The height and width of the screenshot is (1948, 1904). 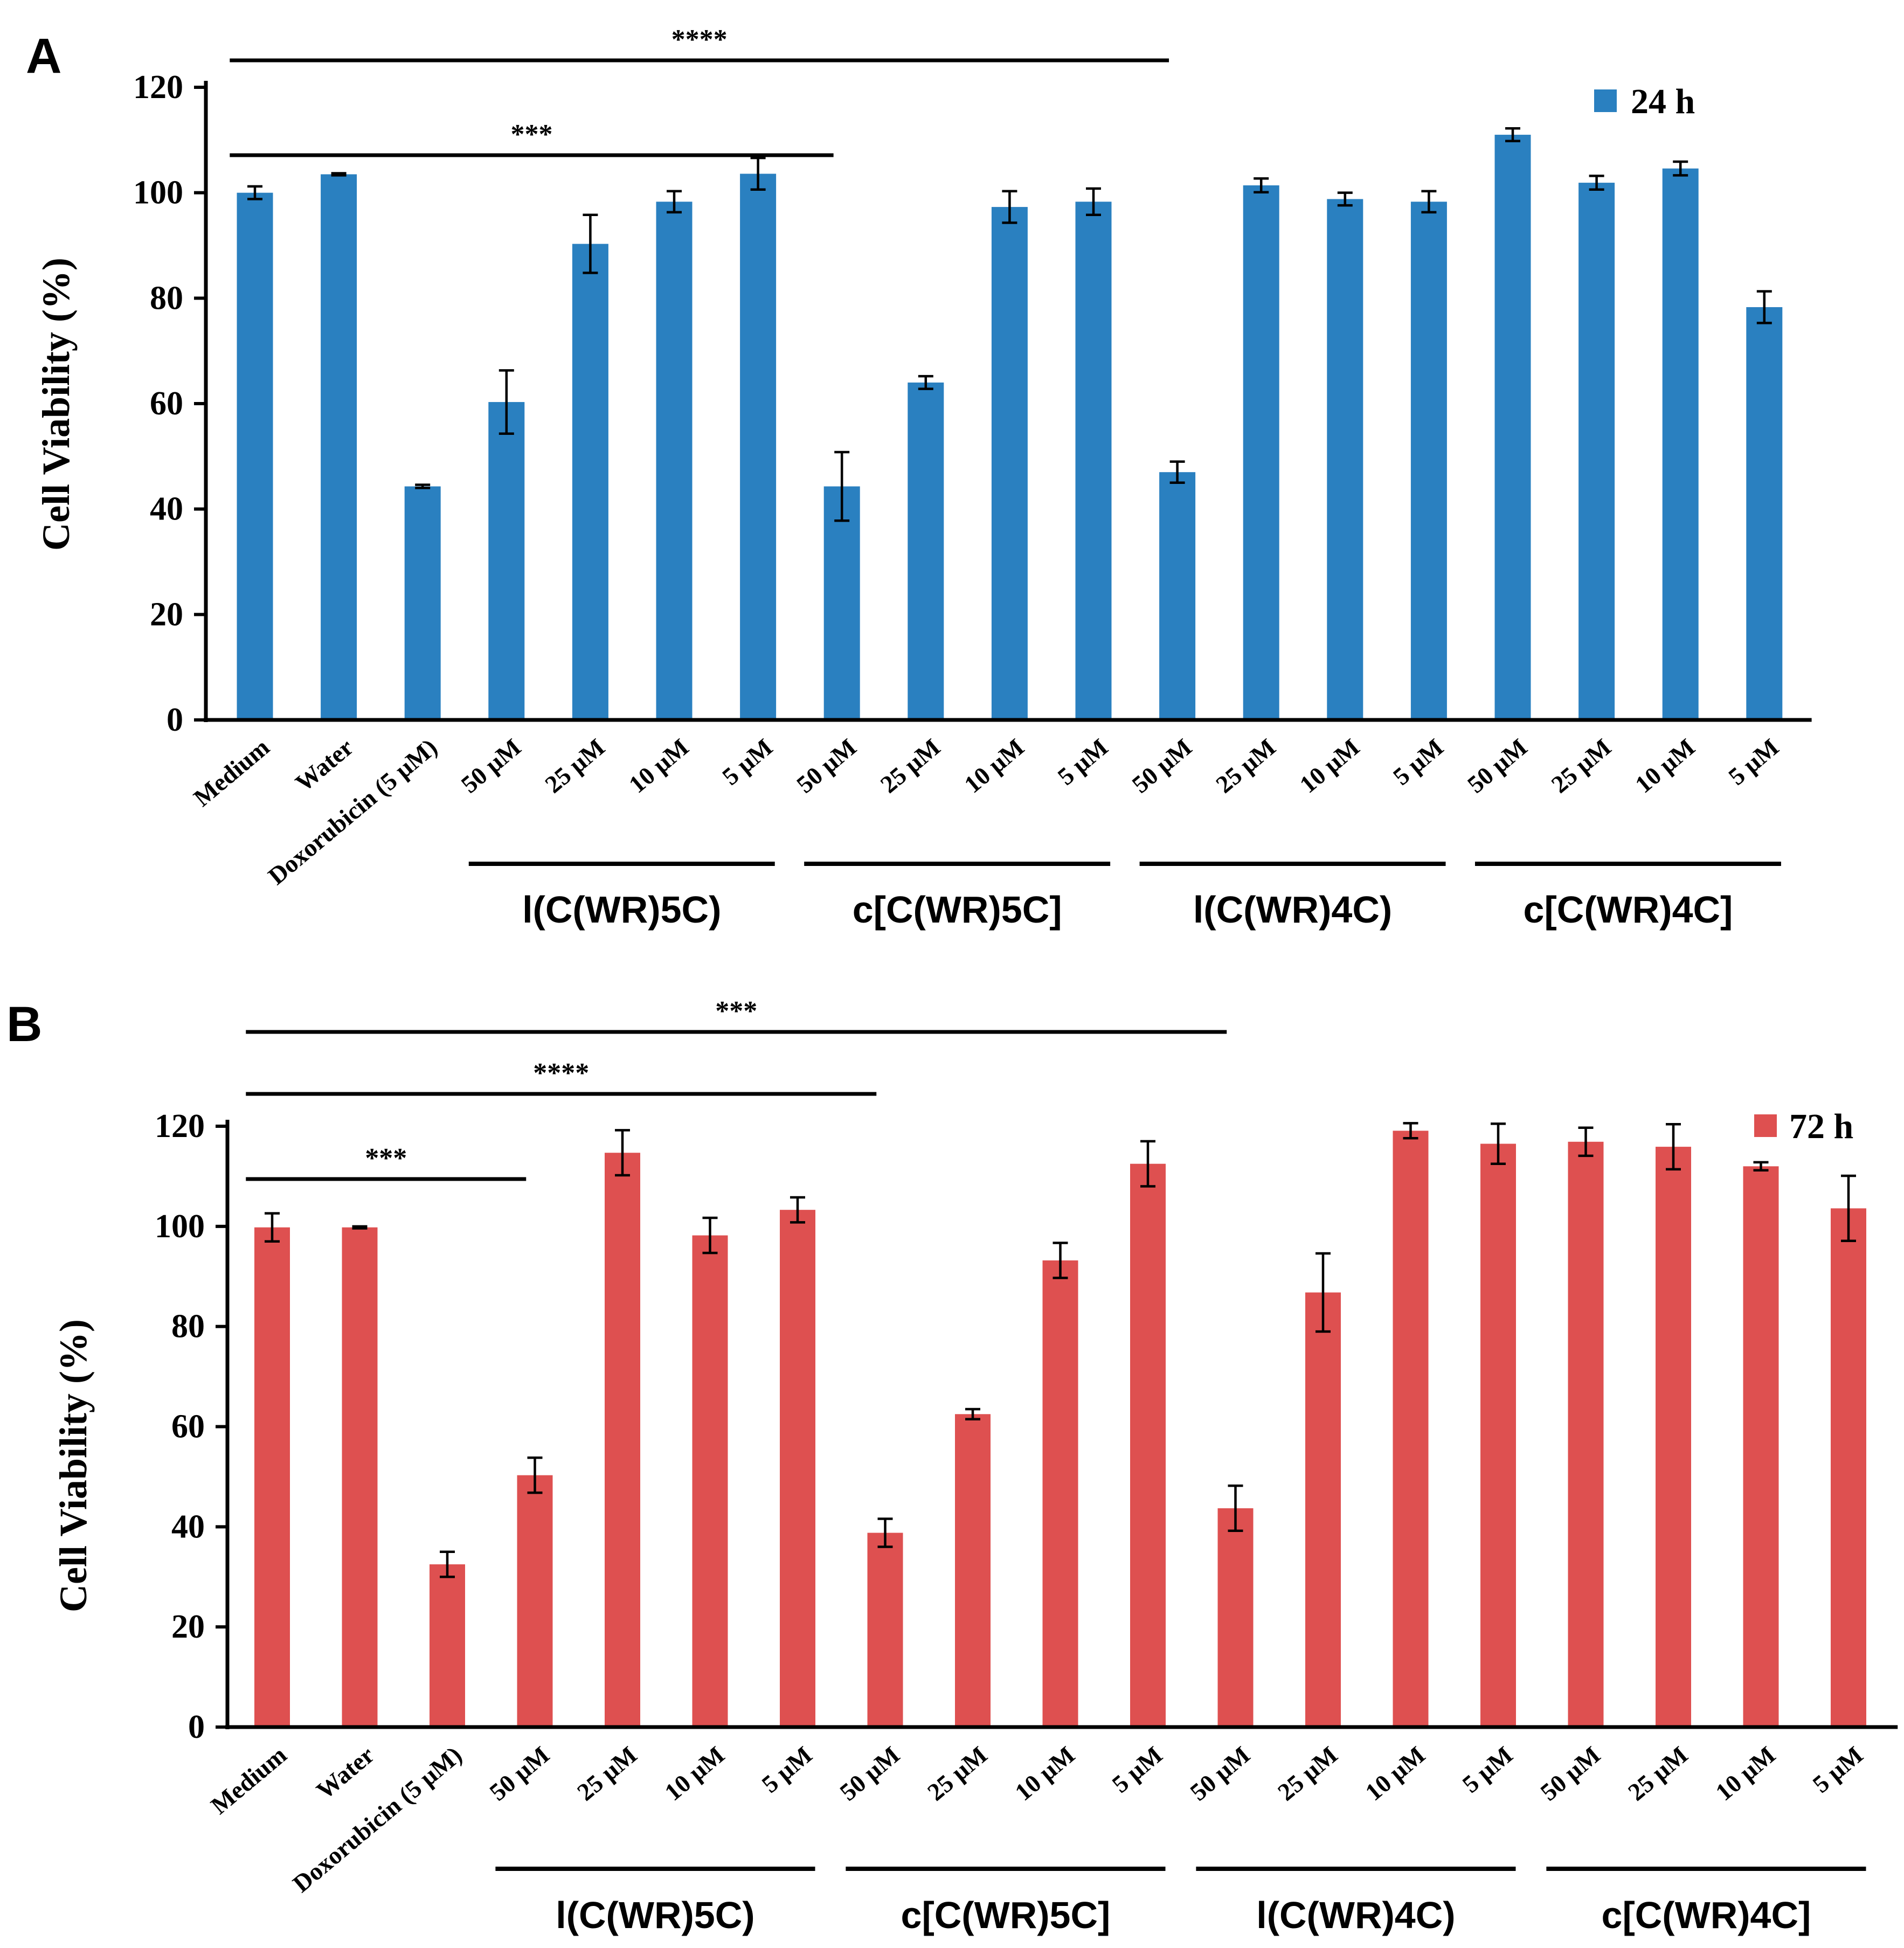 I want to click on panel-letter: A, so click(x=44, y=56).